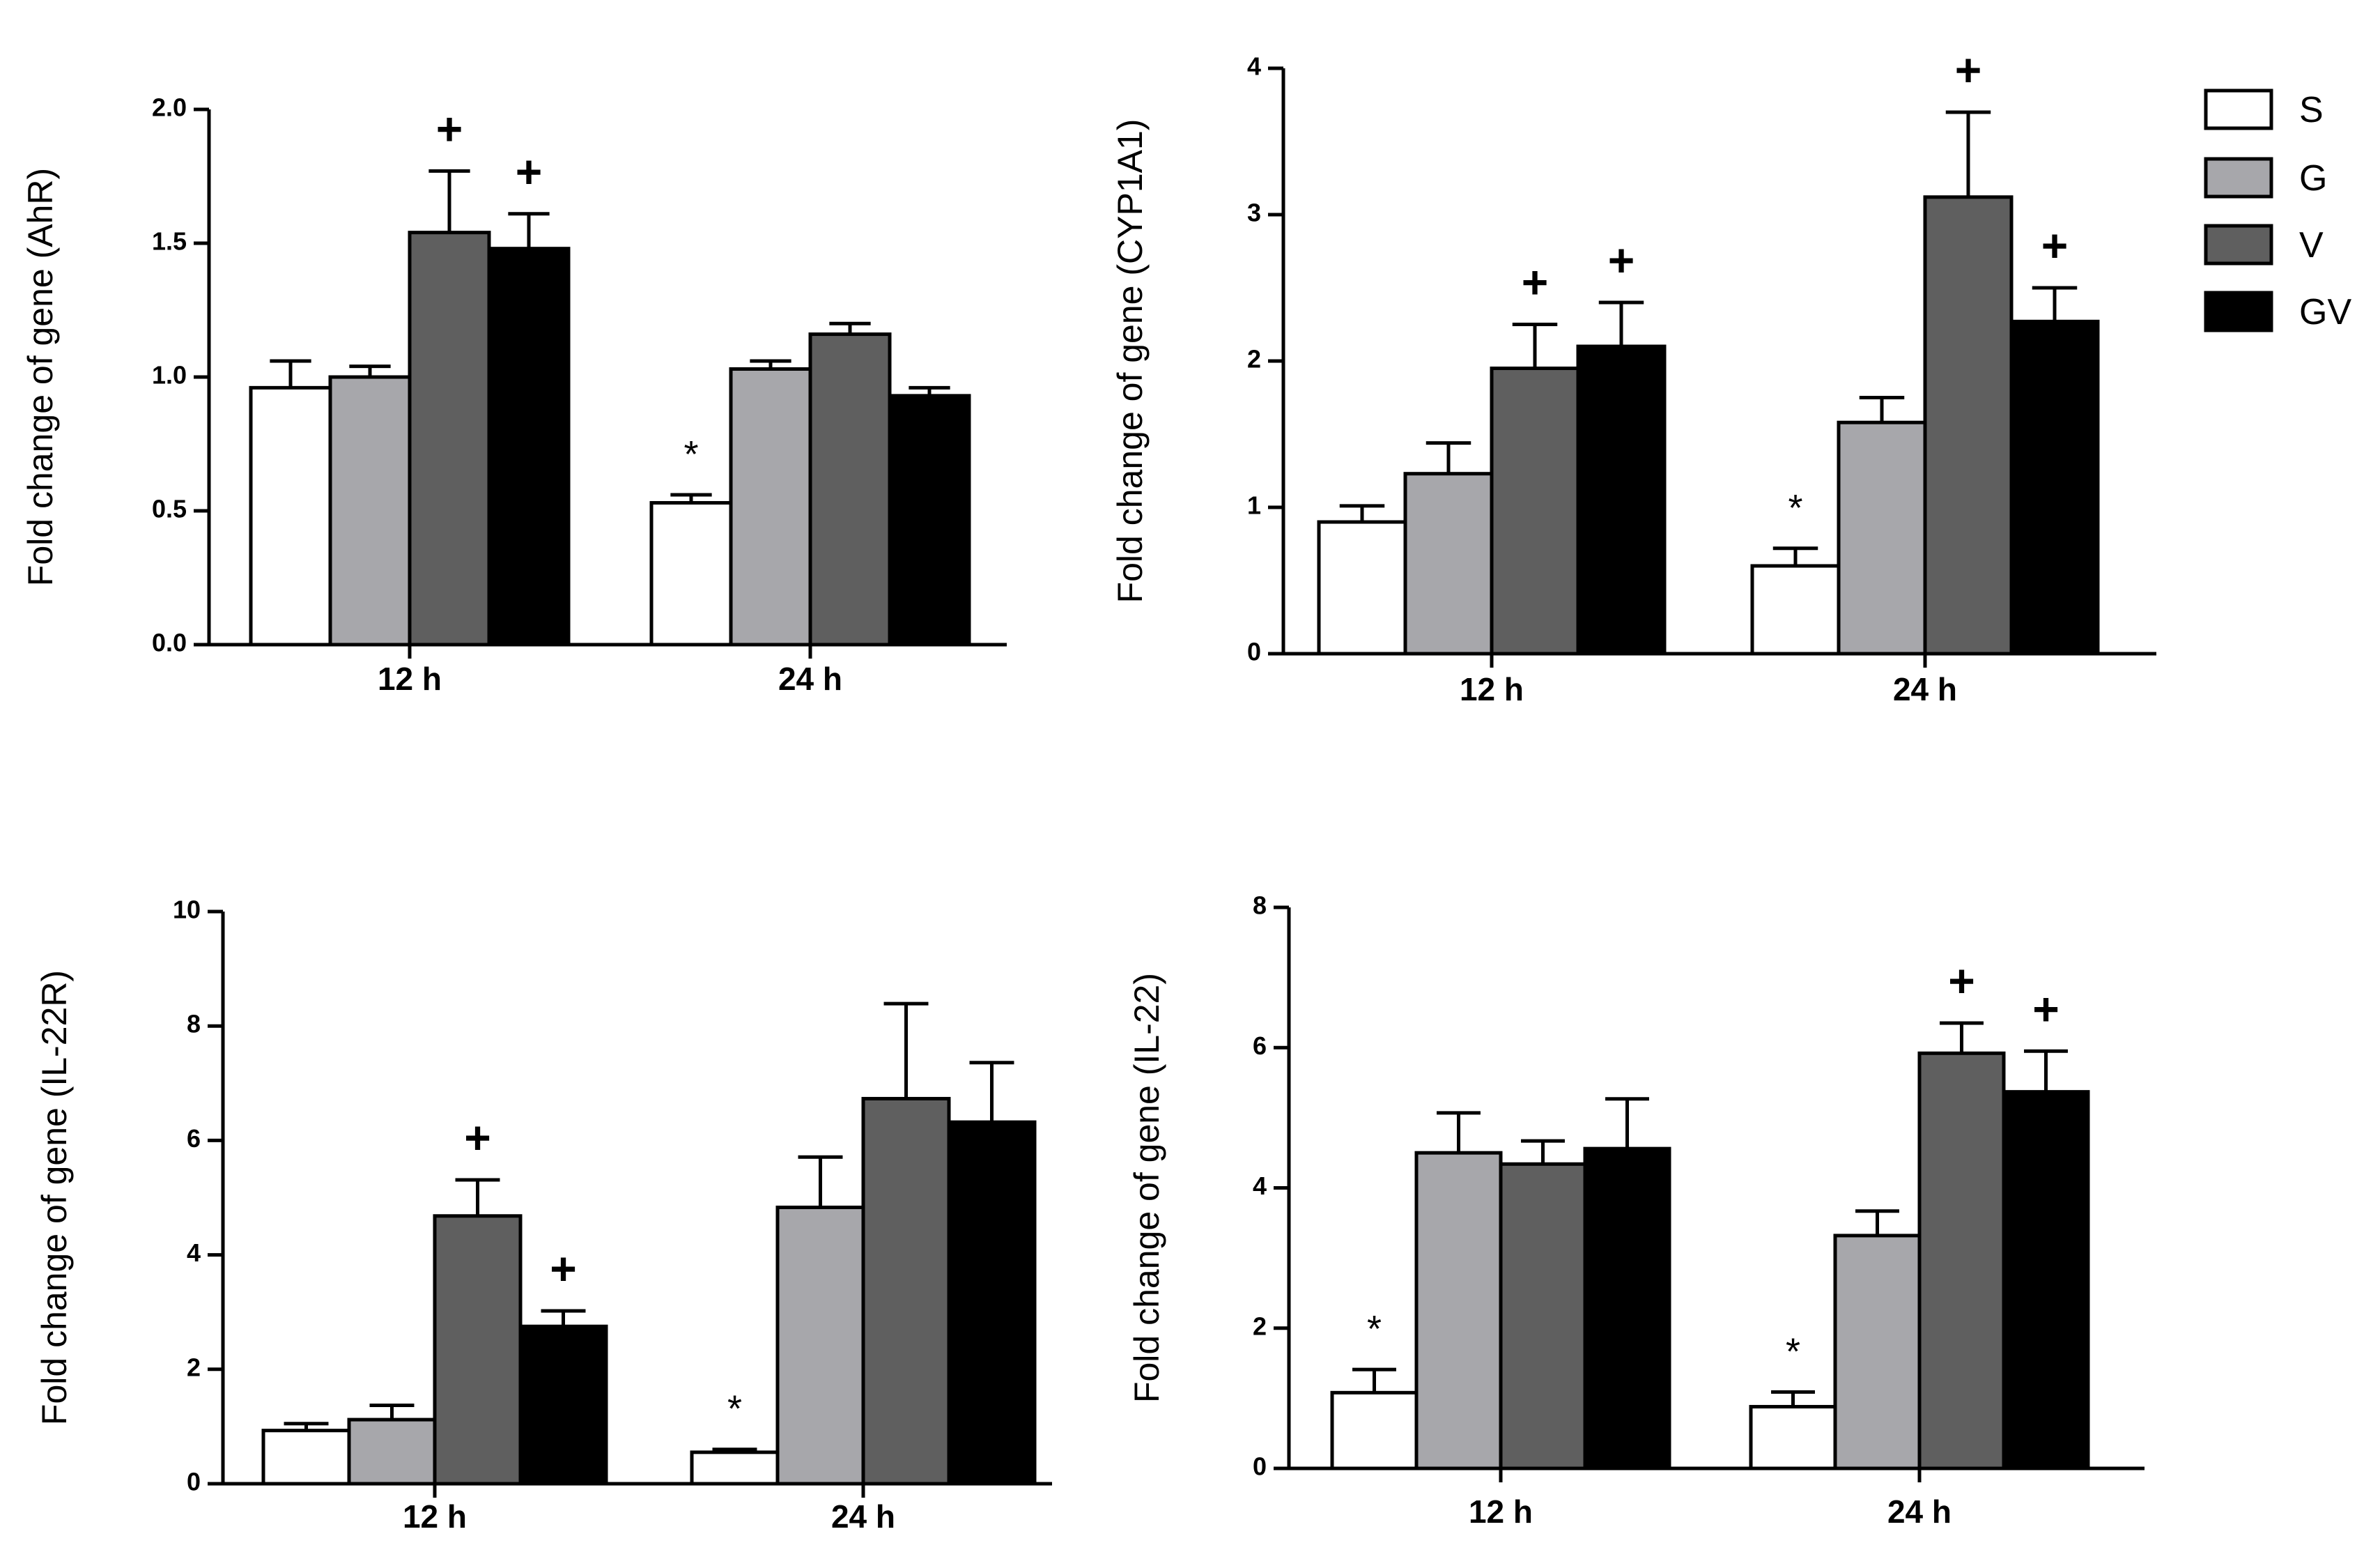 This screenshot has height=1559, width=2380. Describe the element at coordinates (169, 509) in the screenshot. I see `y-tick-label: 0.5` at that location.